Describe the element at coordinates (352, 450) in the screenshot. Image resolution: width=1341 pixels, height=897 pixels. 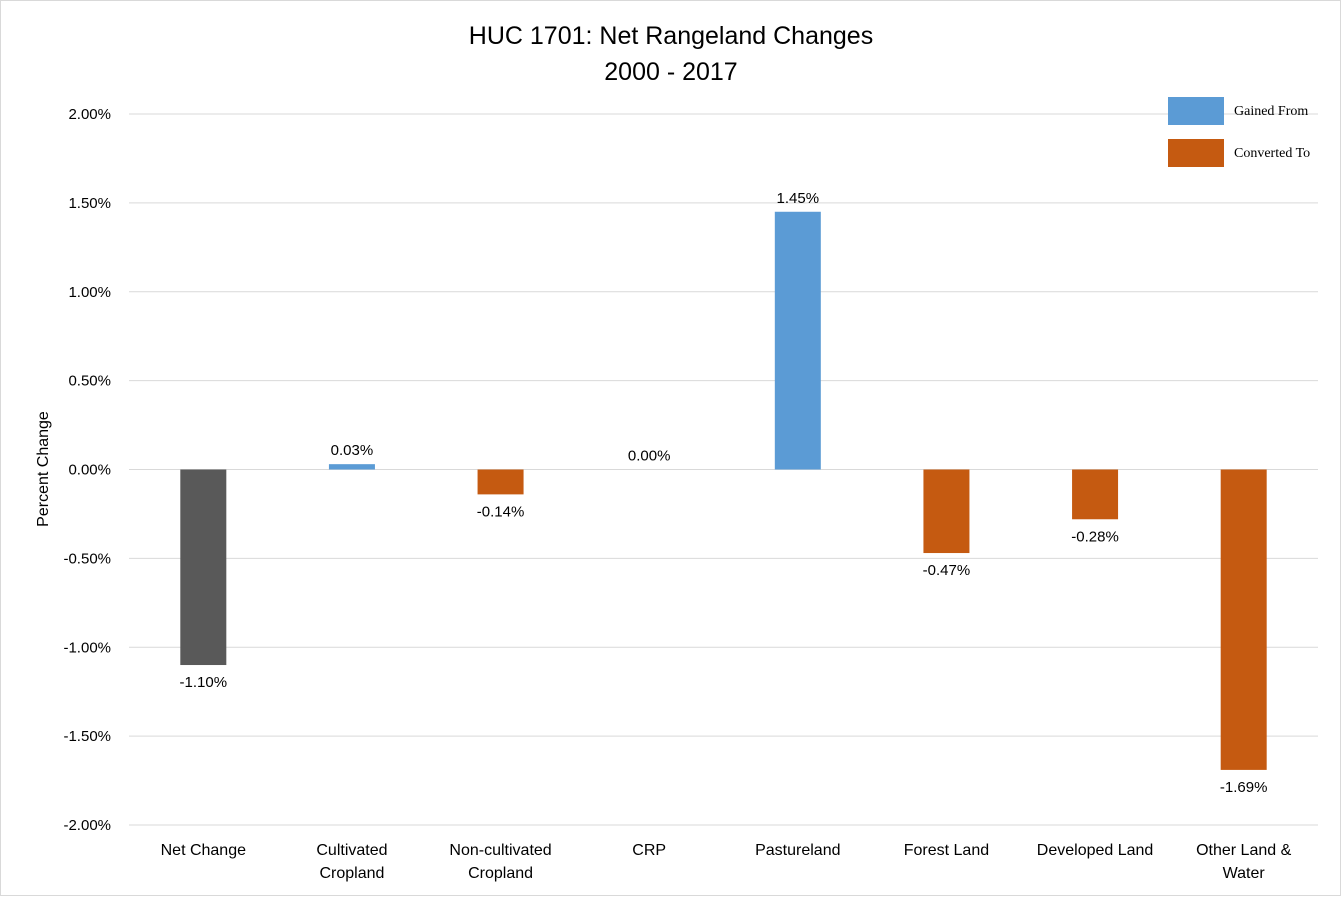
I see `data-label: 0.03%` at that location.